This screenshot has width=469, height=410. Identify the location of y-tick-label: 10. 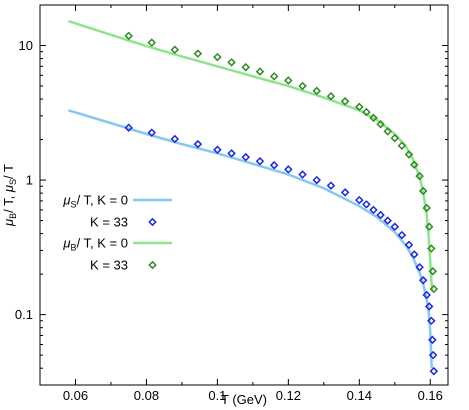
(26, 45).